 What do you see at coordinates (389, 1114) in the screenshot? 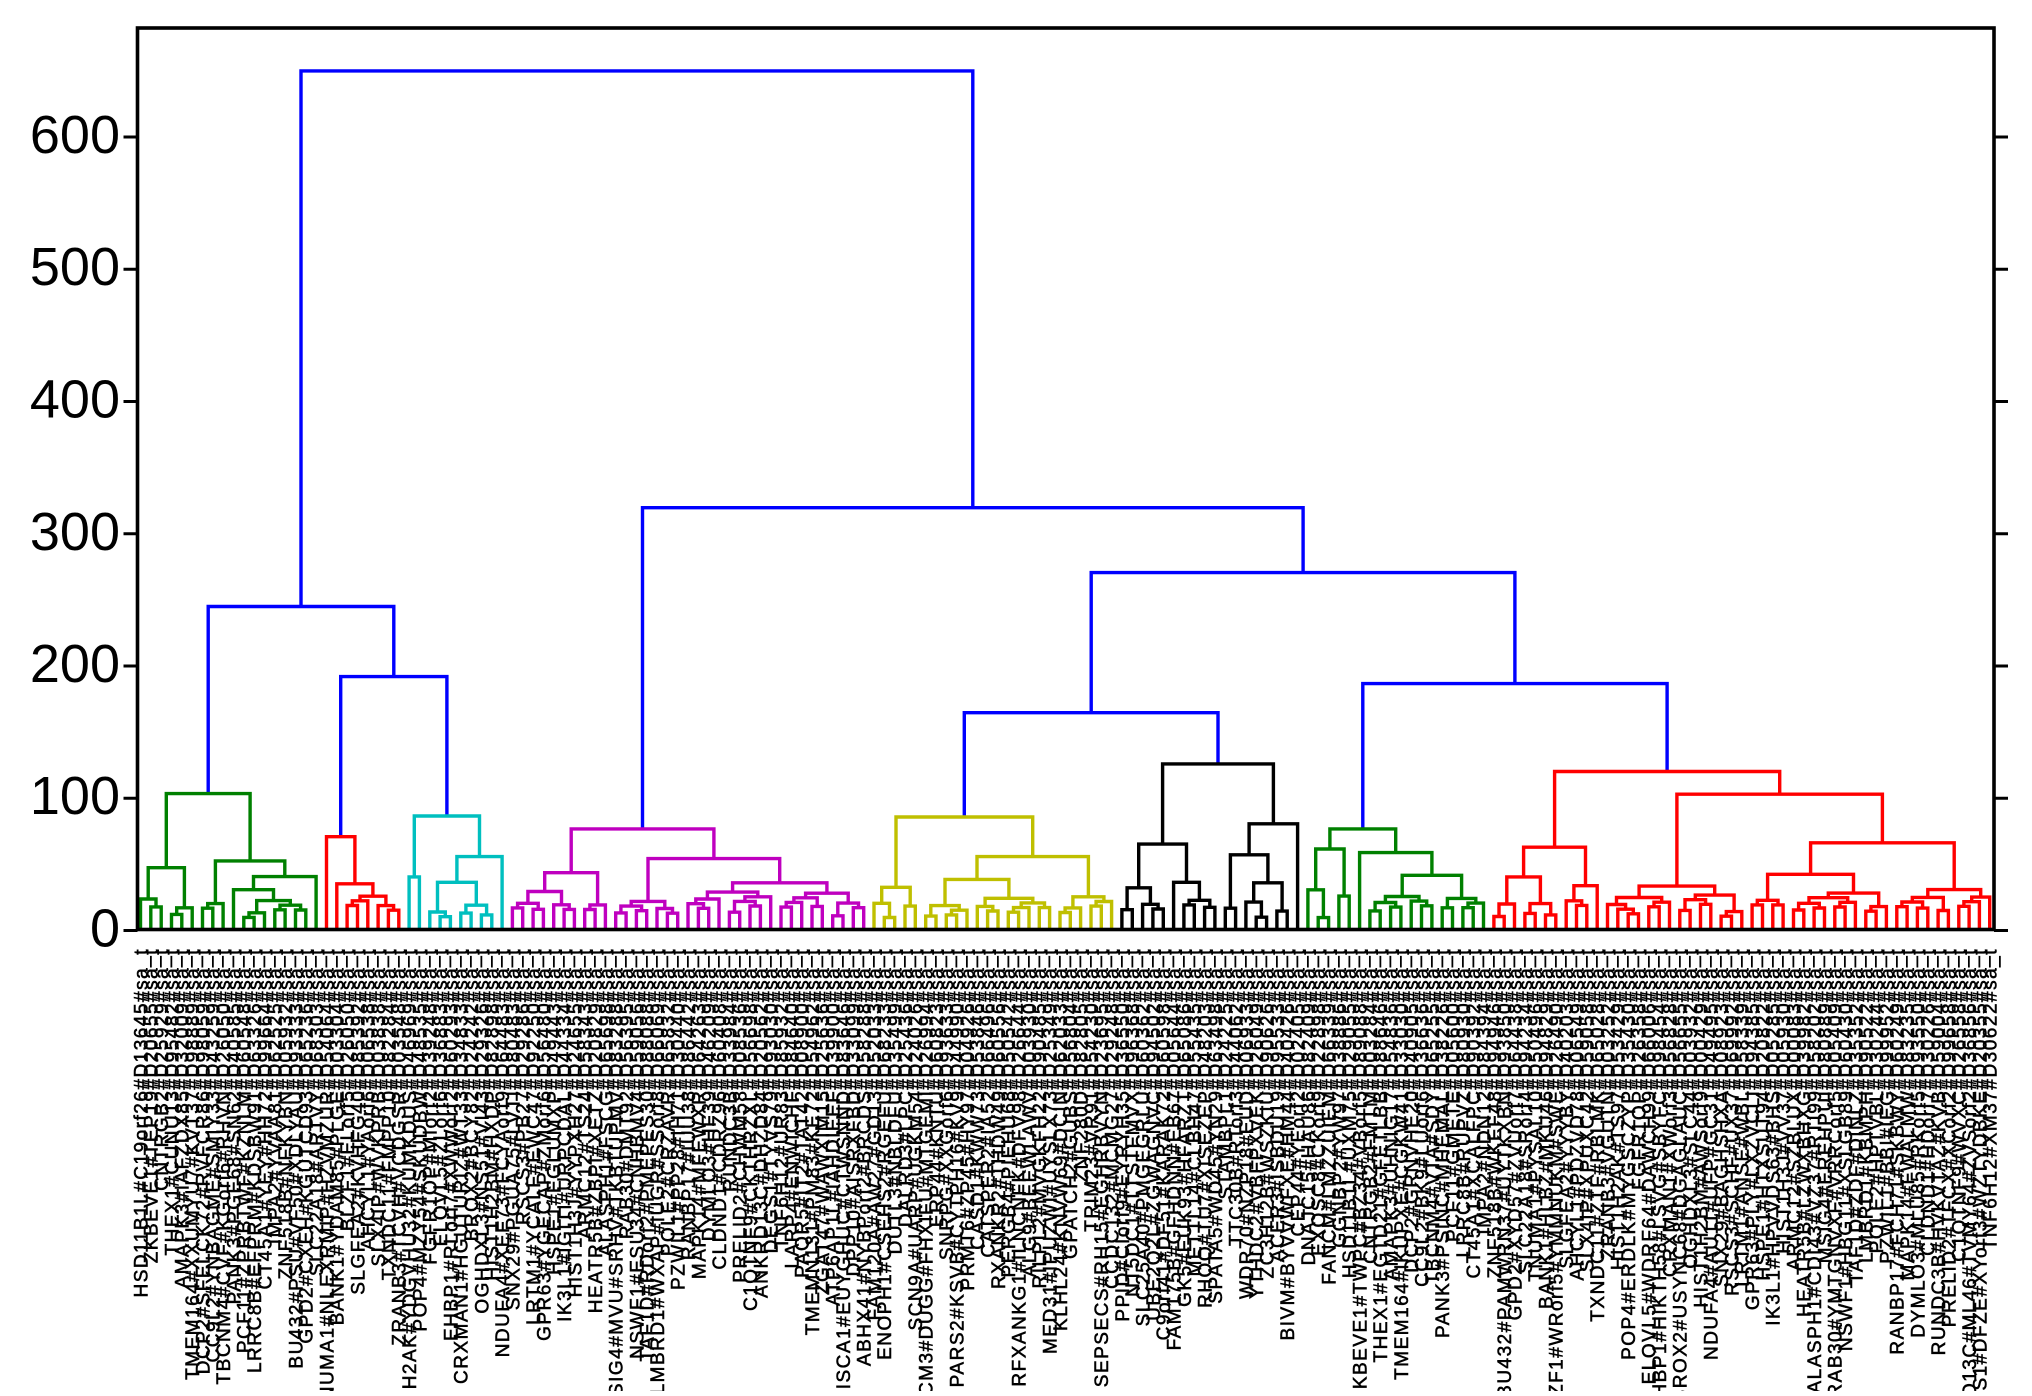
I see `svg-text: TXNDC11#FMPP10#D82284#sa_t` at bounding box center [389, 1114].